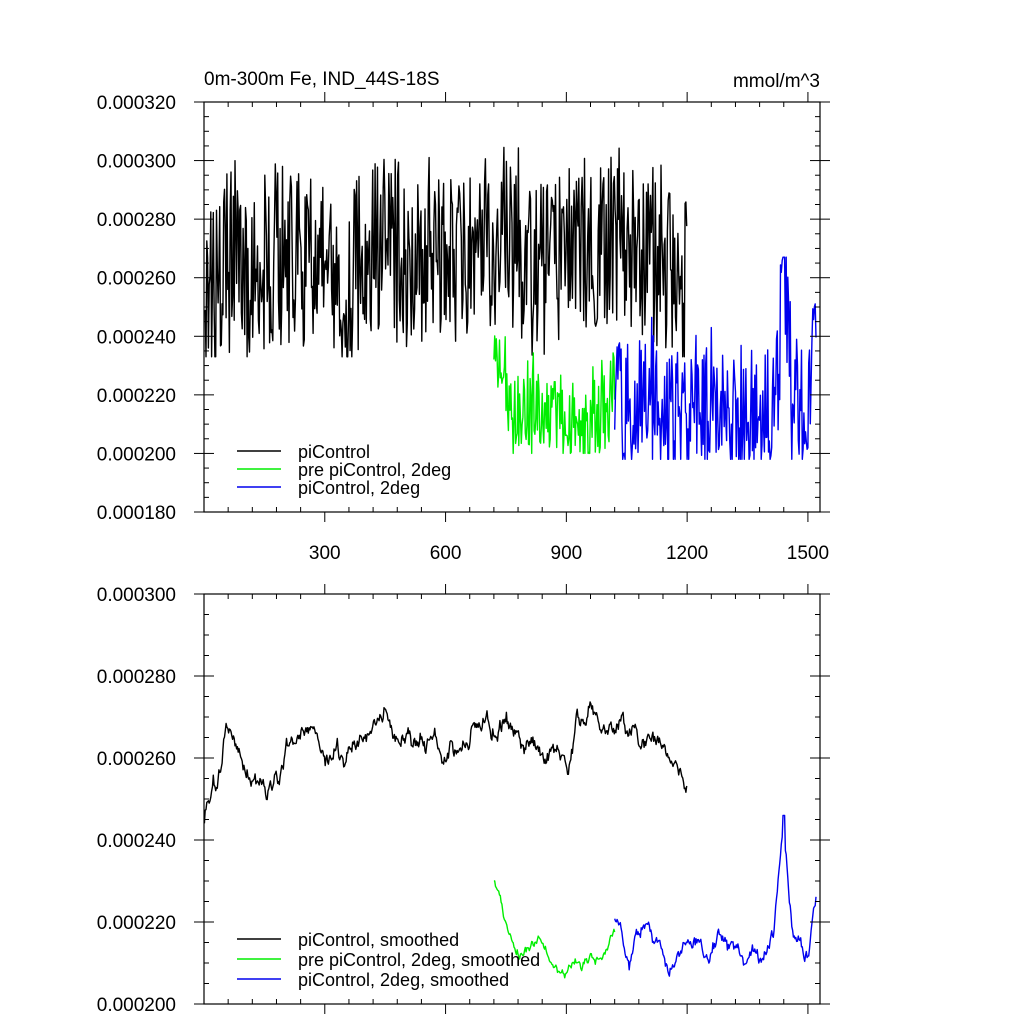  Describe the element at coordinates (136, 103) in the screenshot. I see `y-tick-label: 0.000320` at that location.